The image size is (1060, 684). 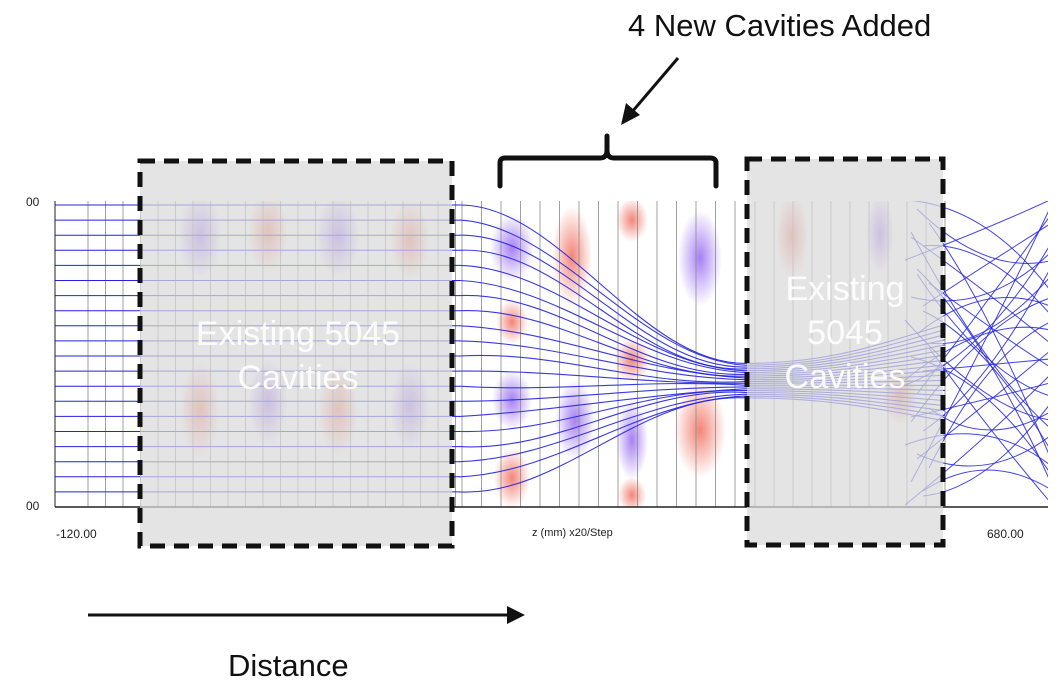 What do you see at coordinates (298, 334) in the screenshot?
I see `zone-left-label-line: Existing 5045` at bounding box center [298, 334].